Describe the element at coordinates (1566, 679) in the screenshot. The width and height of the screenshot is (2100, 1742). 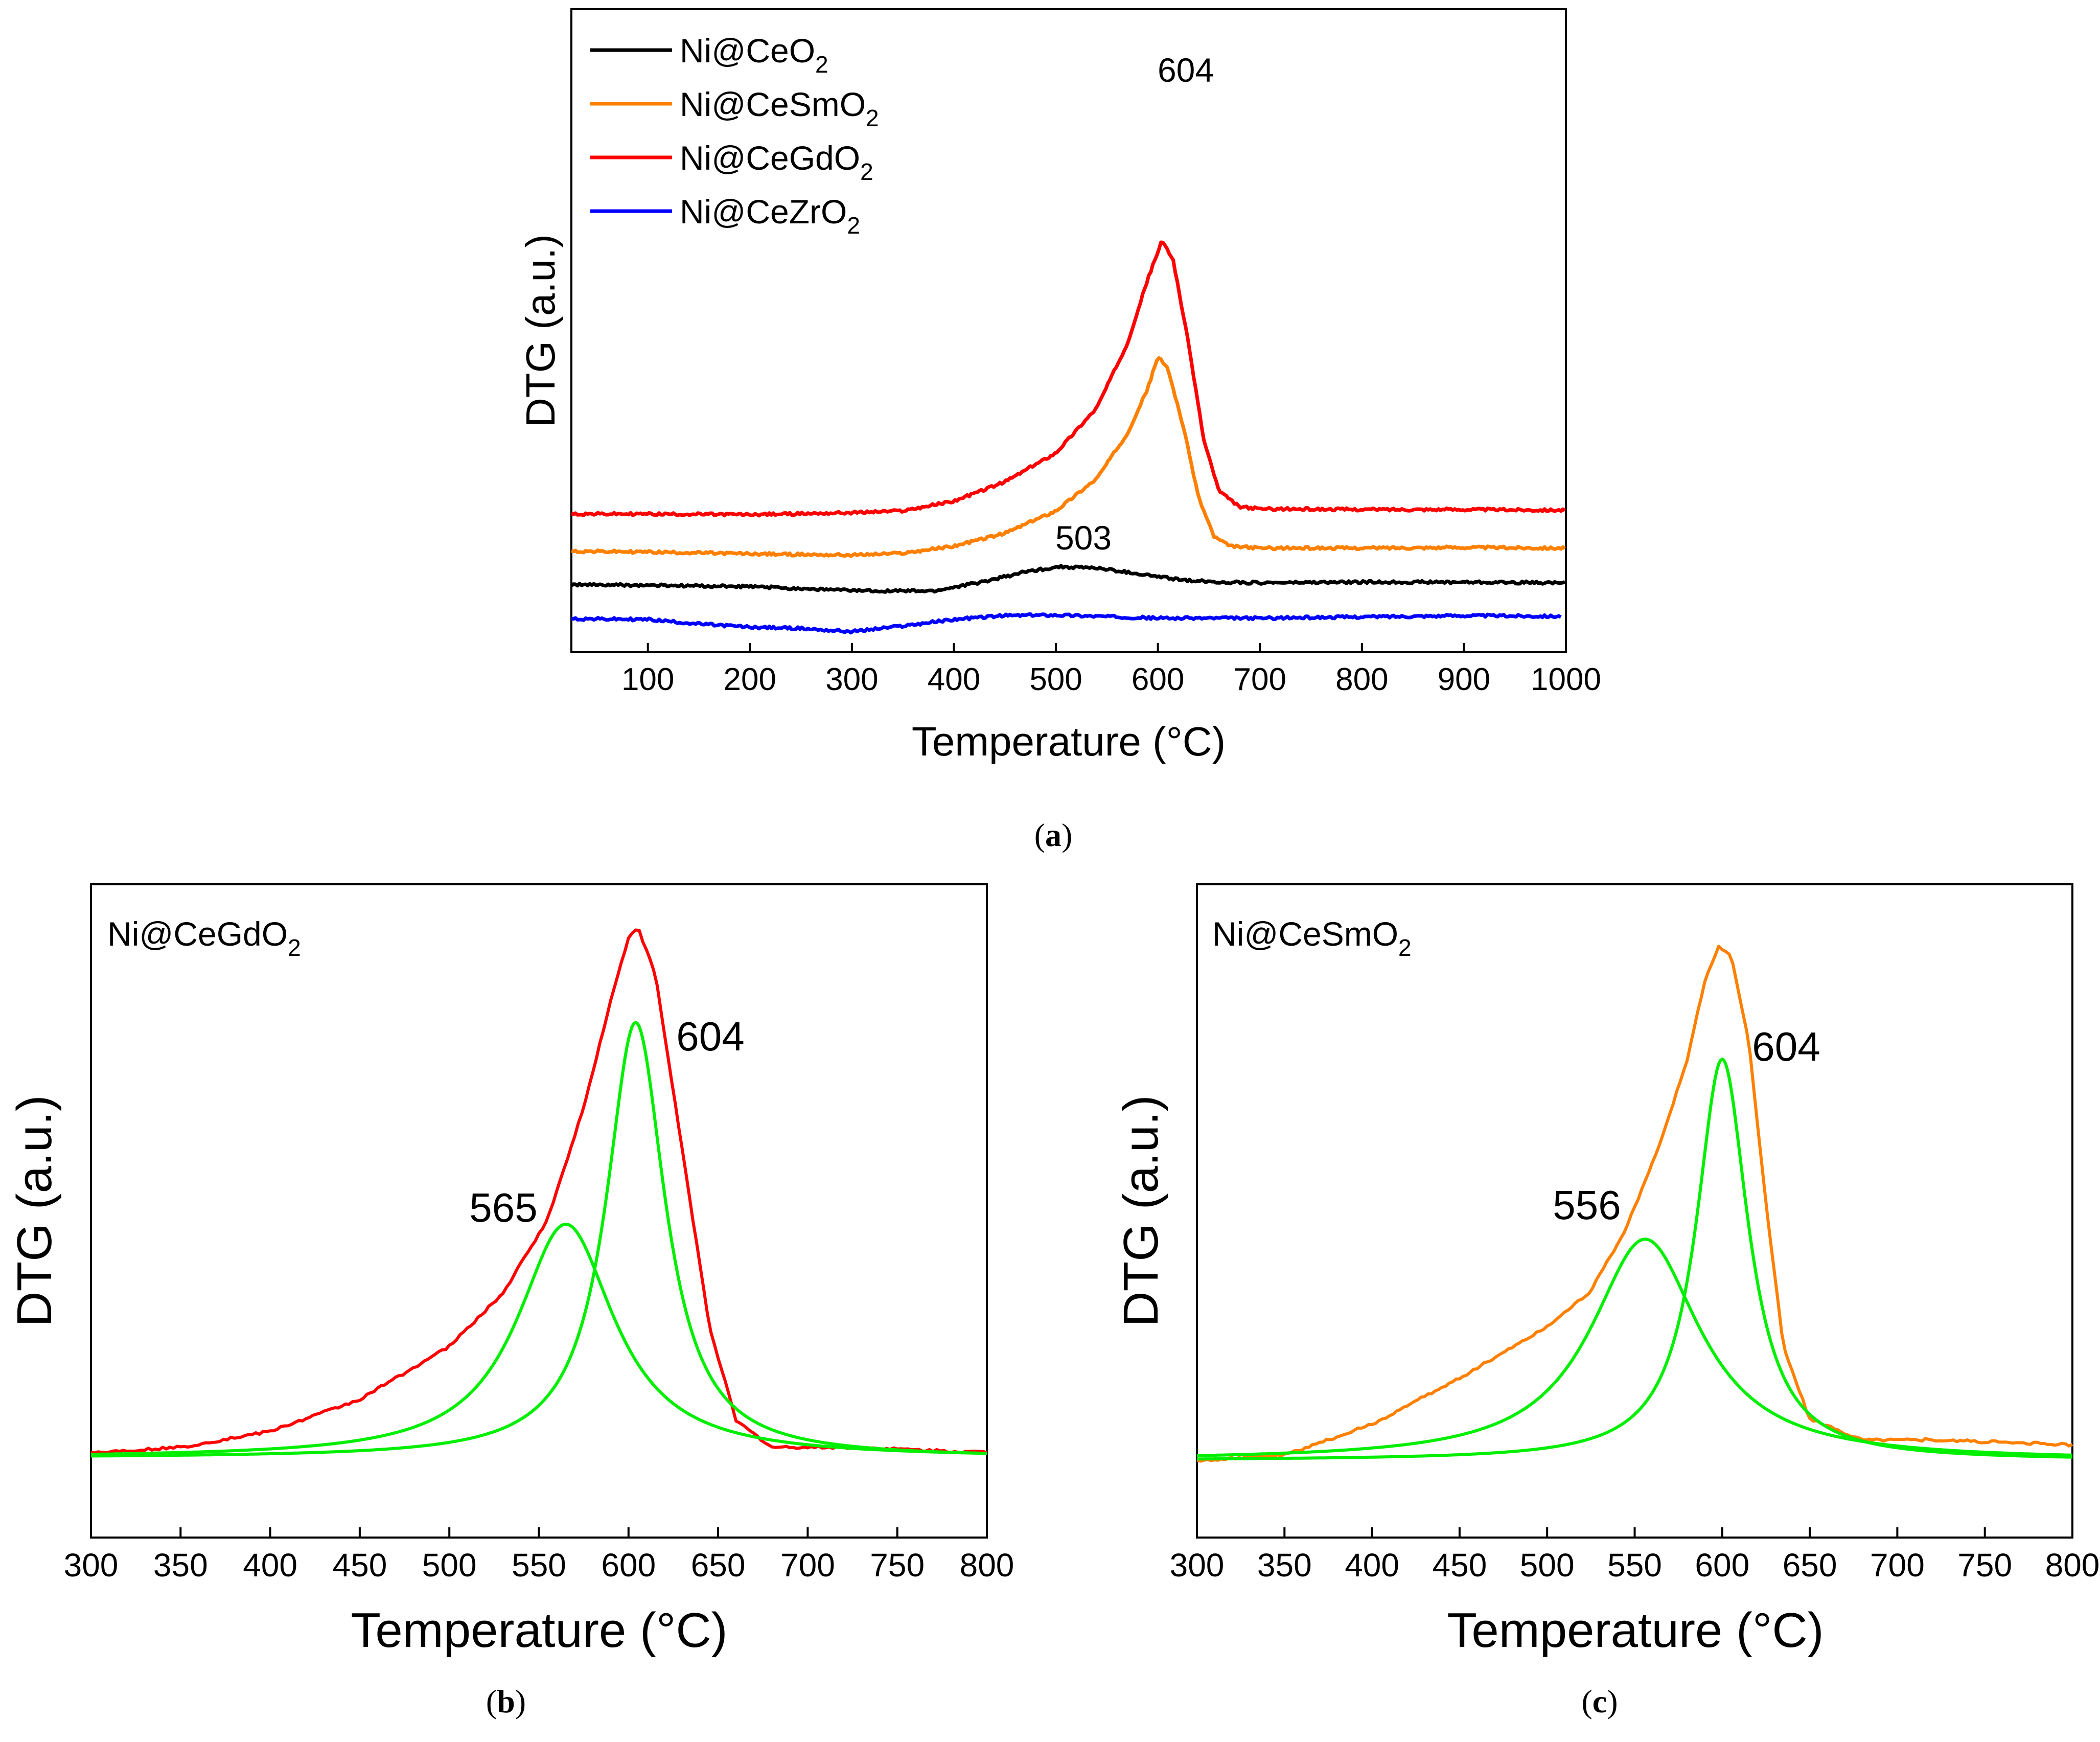
I see `x-tick-label: 1000` at that location.